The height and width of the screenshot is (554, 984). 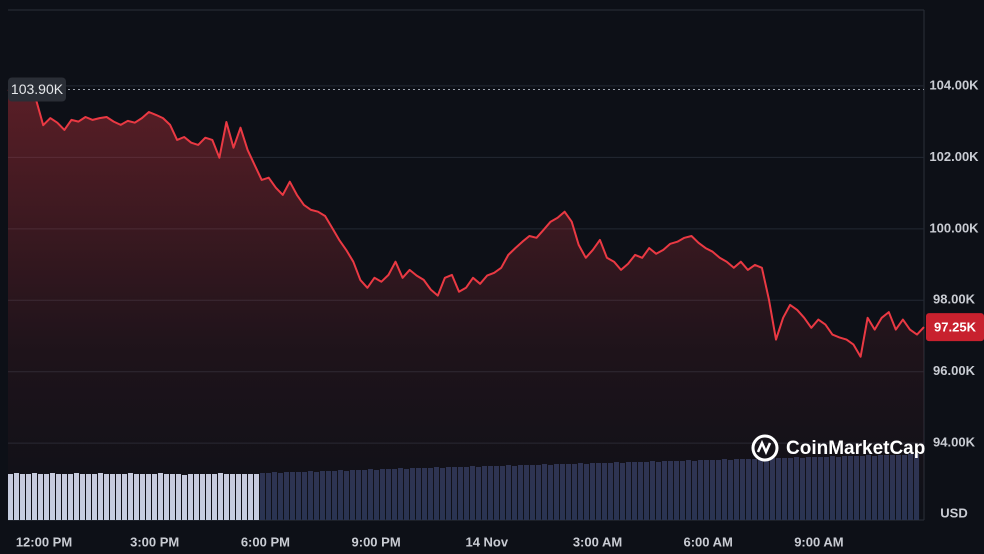 I want to click on reference-label: 103.90K, so click(x=37, y=89).